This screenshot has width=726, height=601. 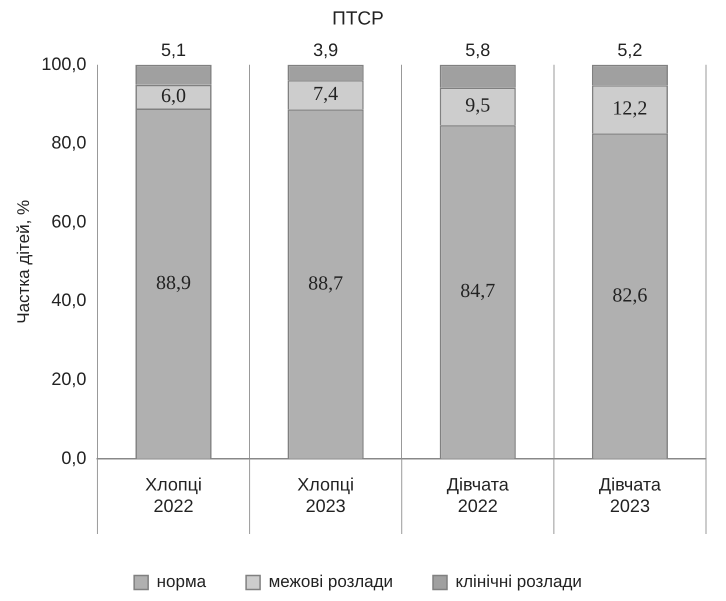 What do you see at coordinates (68, 221) in the screenshot?
I see `y-tick-label: 60,0` at bounding box center [68, 221].